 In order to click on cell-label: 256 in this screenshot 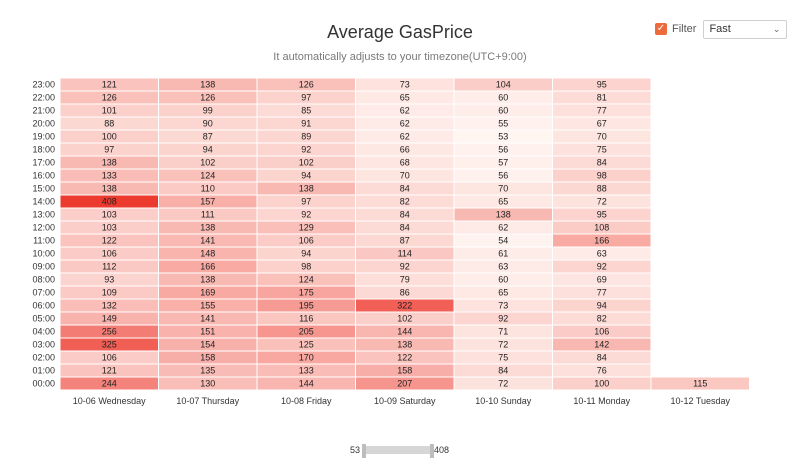, I will do `click(109, 332)`.